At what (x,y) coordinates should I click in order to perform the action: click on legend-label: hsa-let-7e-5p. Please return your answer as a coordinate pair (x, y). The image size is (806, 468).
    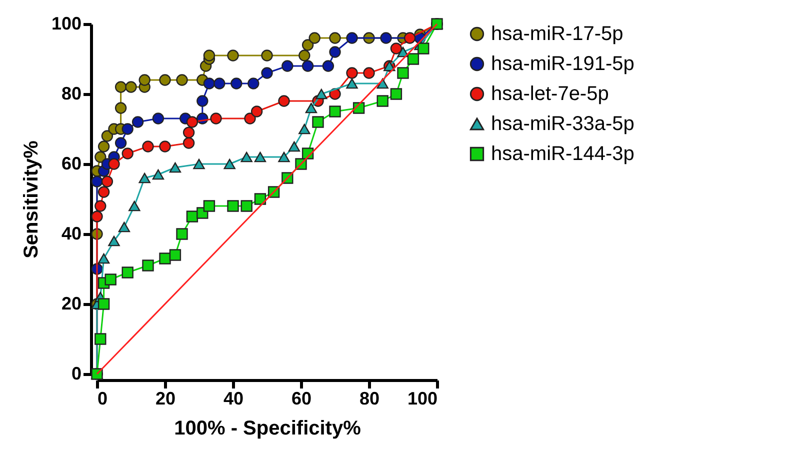
    Looking at the image, I should click on (550, 94).